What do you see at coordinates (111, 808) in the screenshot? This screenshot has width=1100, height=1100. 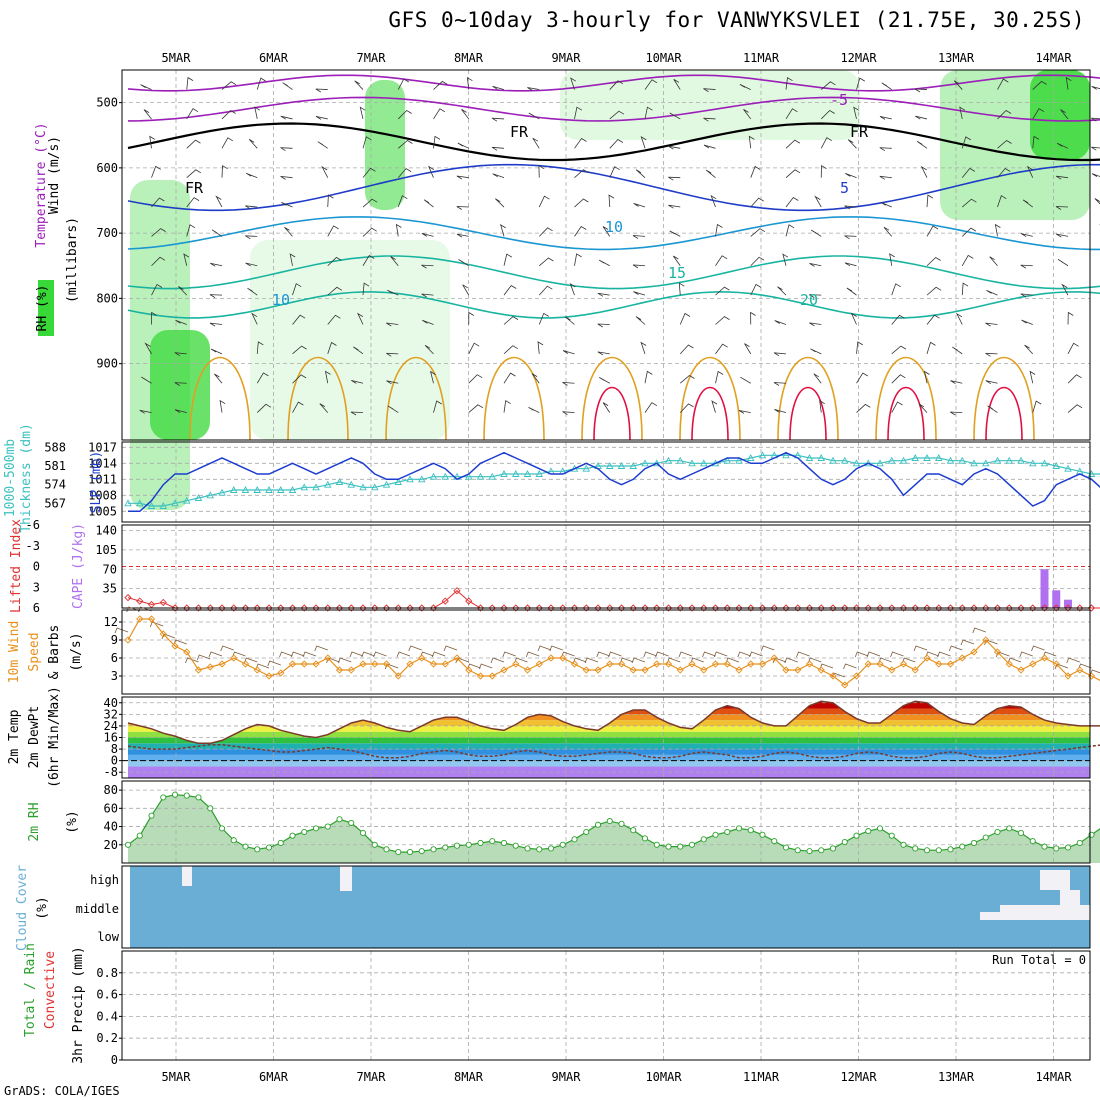 I see `rh-tick-label: 60` at bounding box center [111, 808].